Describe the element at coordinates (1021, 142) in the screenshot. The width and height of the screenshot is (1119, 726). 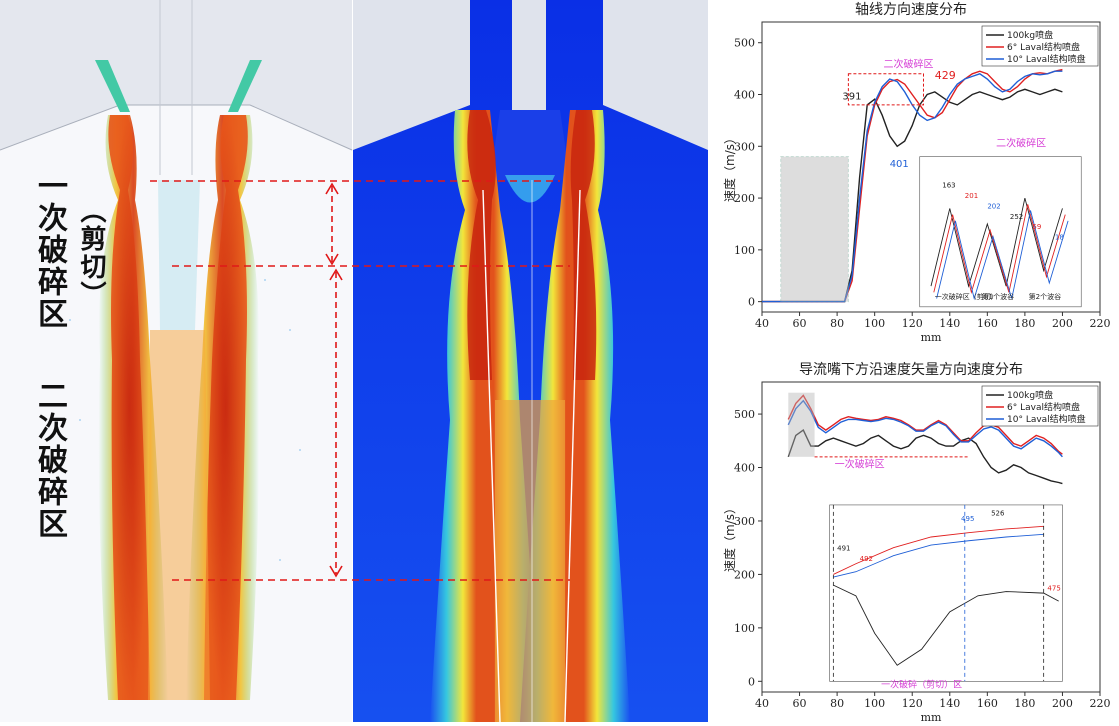
I see `inset-title: 二次破碎区` at that location.